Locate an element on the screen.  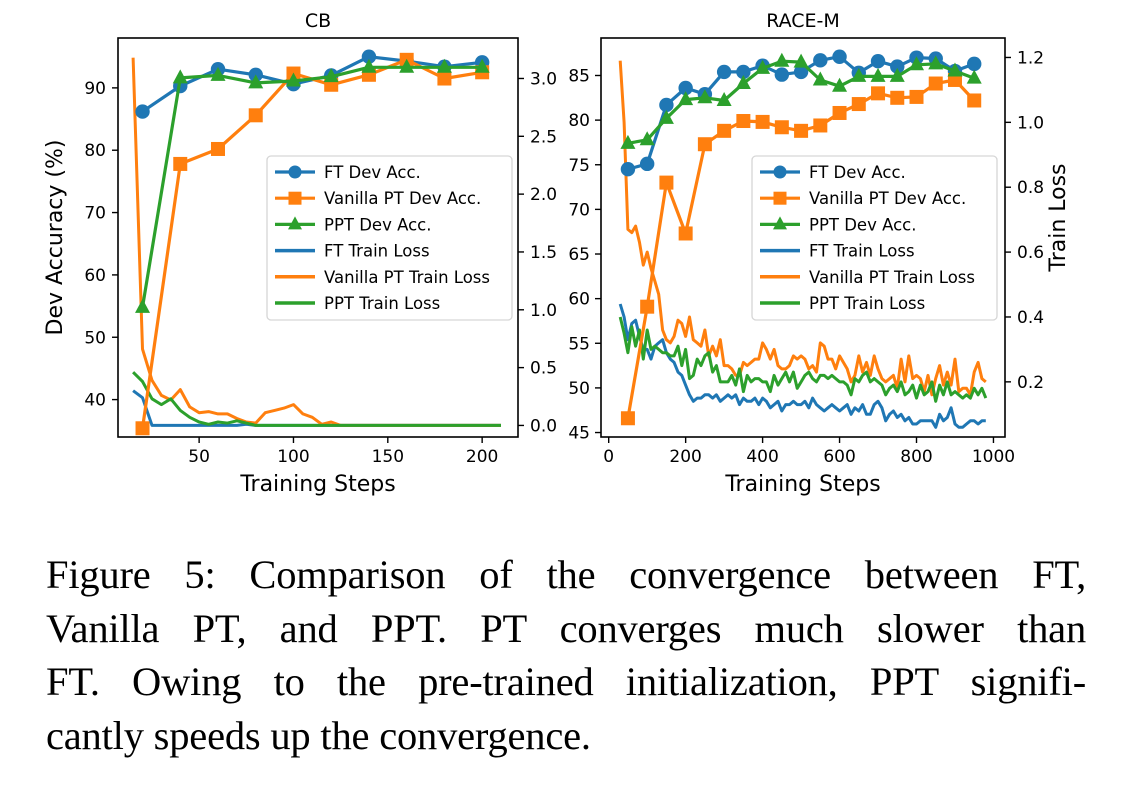
y2-tick-label: 0.8 is located at coordinates (1030, 188).